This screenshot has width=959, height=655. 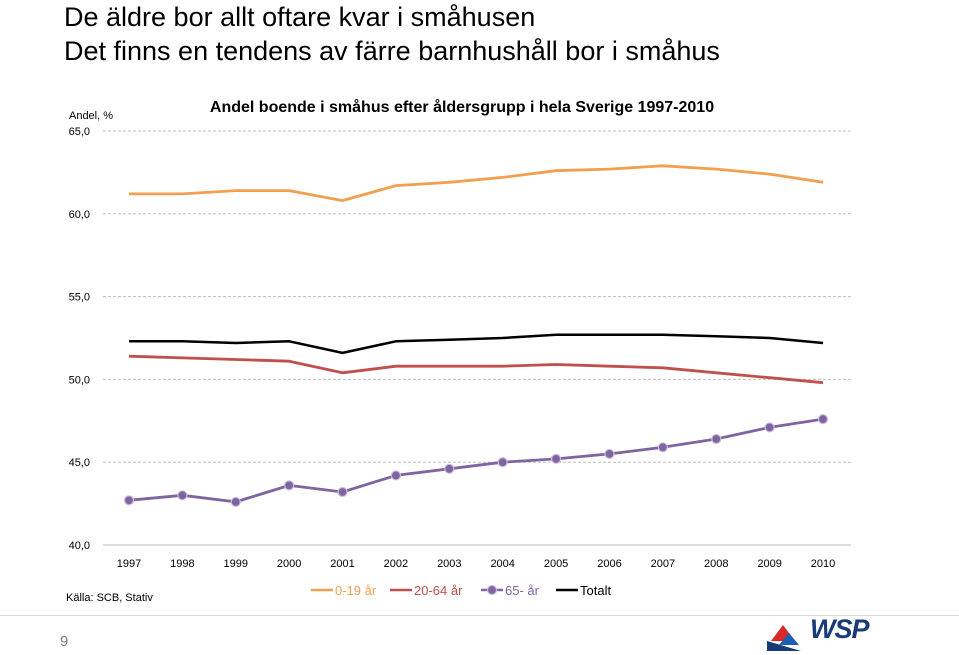 I want to click on logo-text: WSP, so click(x=840, y=629).